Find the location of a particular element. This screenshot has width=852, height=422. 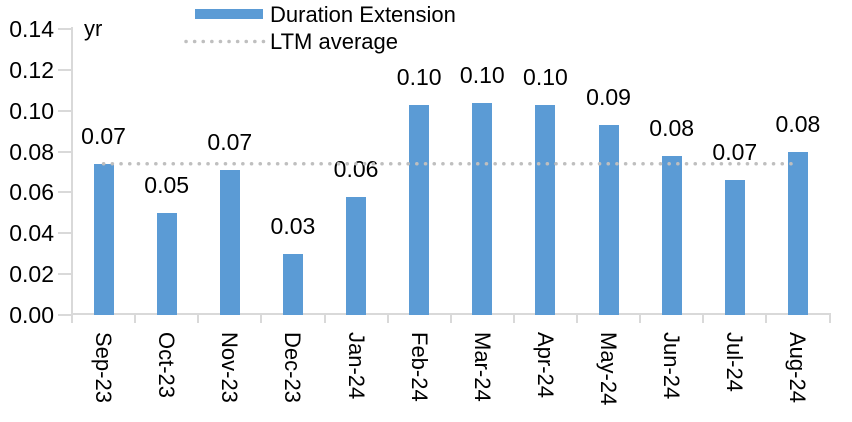

x-axis-label: Mar-24 is located at coordinates (482, 367).